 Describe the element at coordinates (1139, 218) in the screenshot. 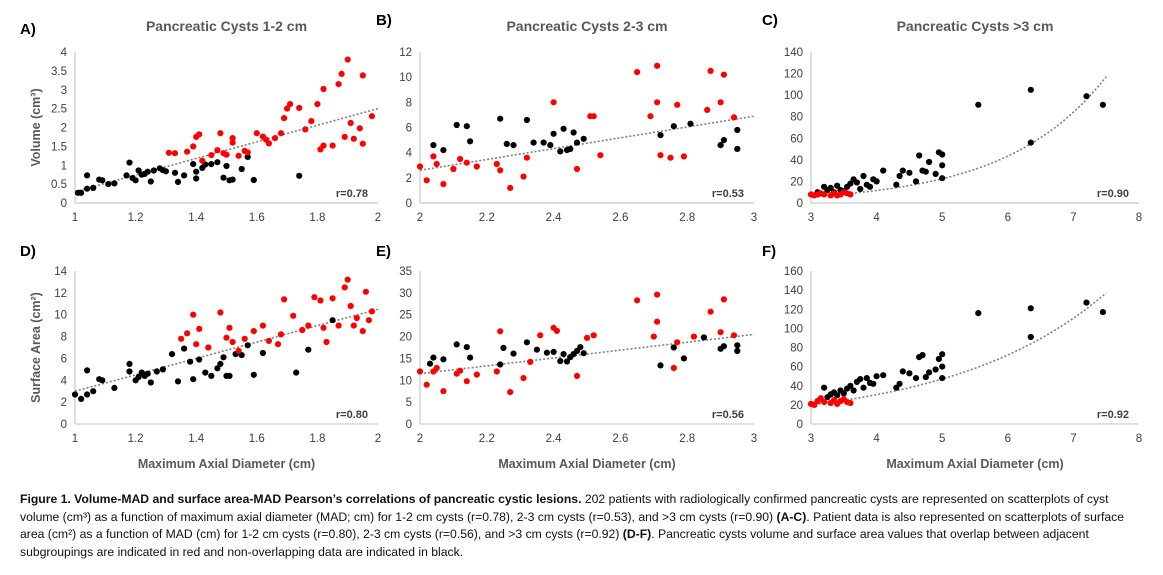

I see `panel-c-xtick-label: 8` at that location.